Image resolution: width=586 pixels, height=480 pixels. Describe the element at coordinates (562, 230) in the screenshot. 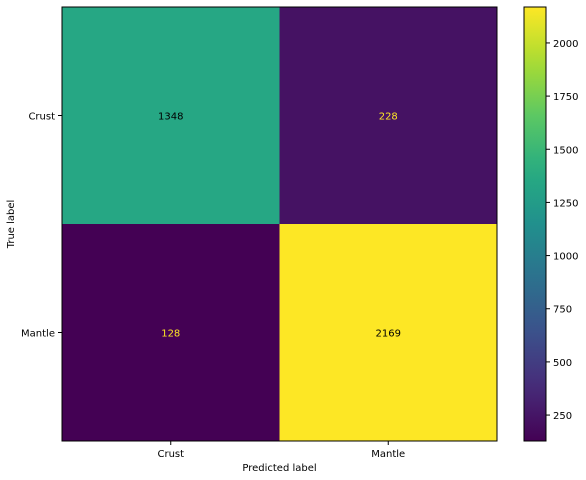

I see `colorbar-ticks: 250 500 750 1000 1250 1500 1750 2000` at that location.